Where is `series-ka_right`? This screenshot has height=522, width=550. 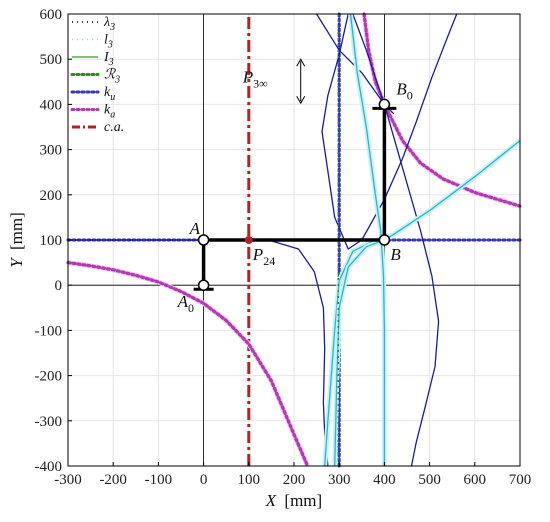 series-ka_right is located at coordinates (442, 110).